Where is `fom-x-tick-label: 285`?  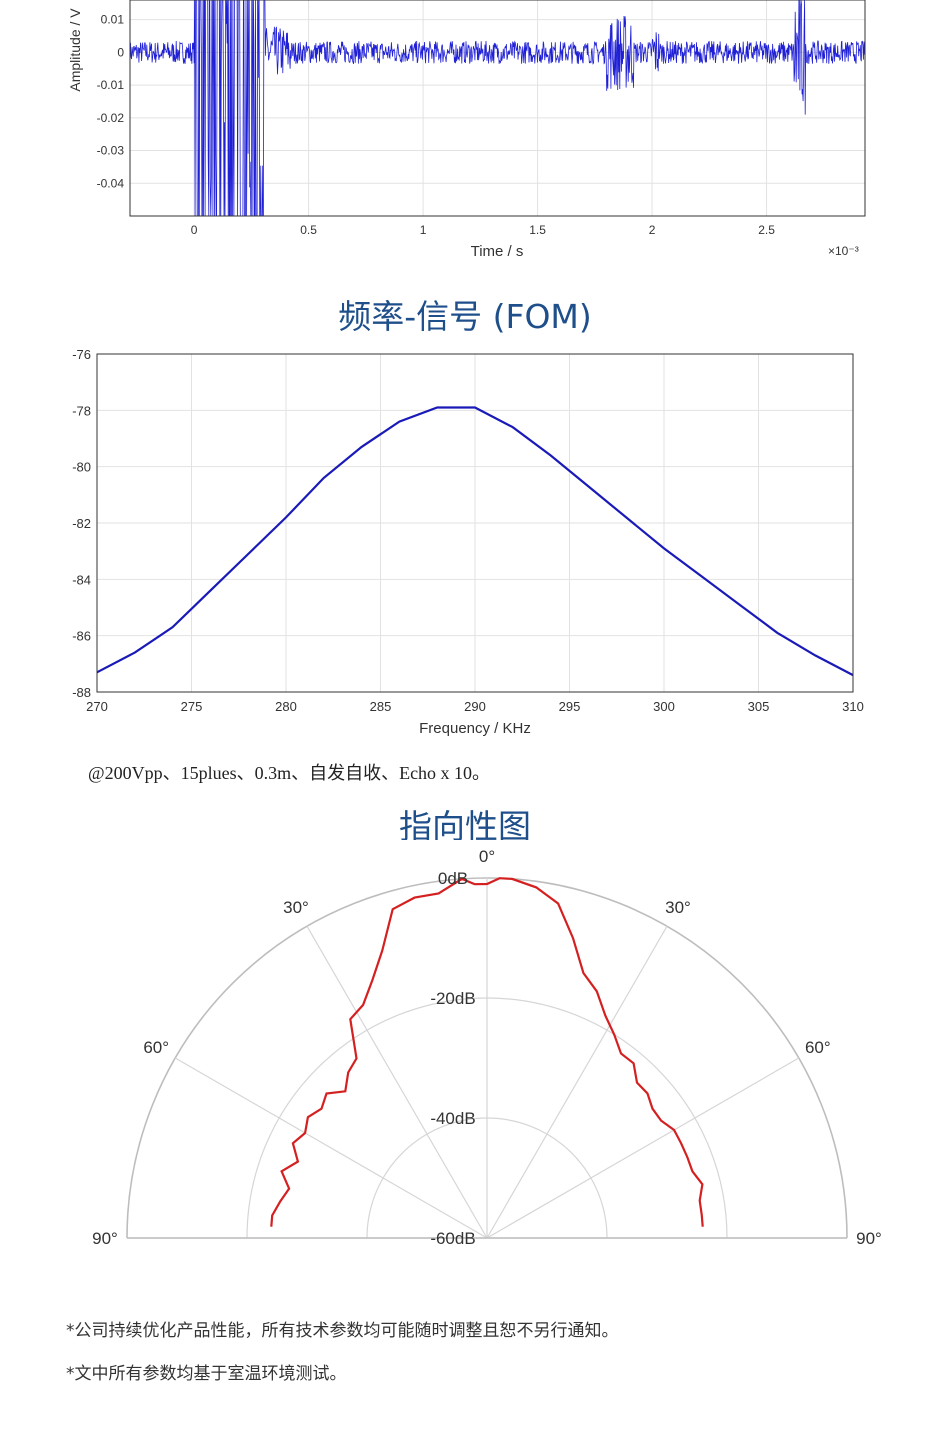
fom-x-tick-label: 285 is located at coordinates (381, 706).